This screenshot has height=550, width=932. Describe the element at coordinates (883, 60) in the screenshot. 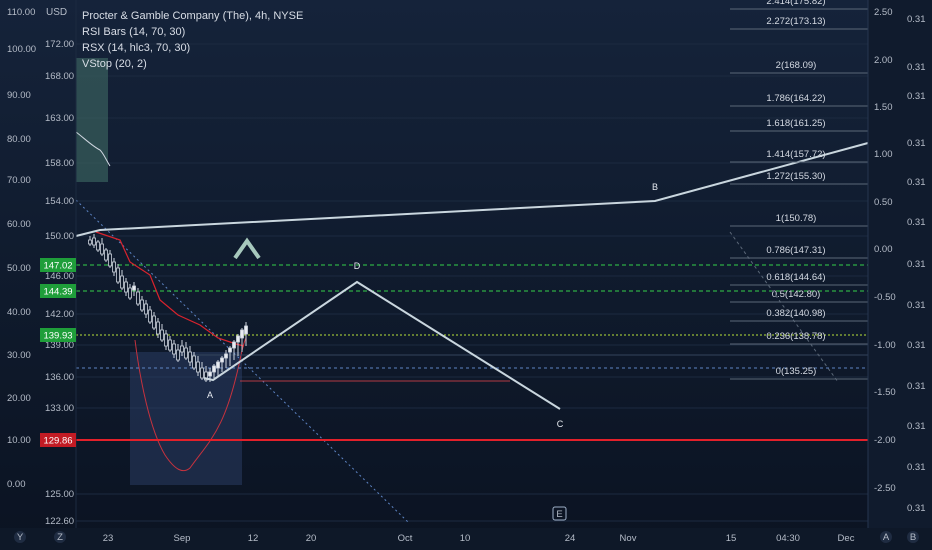

I see `osc-axis-tick: 2.00` at that location.